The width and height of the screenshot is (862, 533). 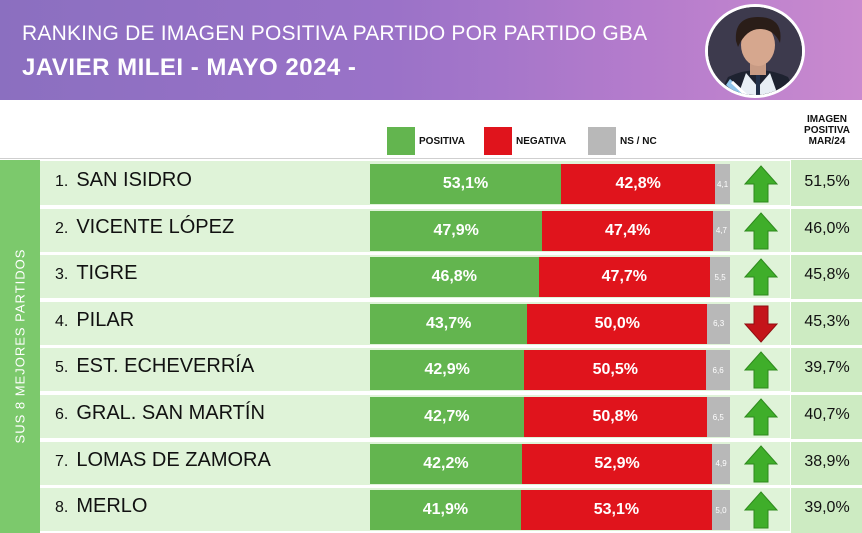 I want to click on partido-name: 1. SAN ISIDRO, so click(x=123, y=180).